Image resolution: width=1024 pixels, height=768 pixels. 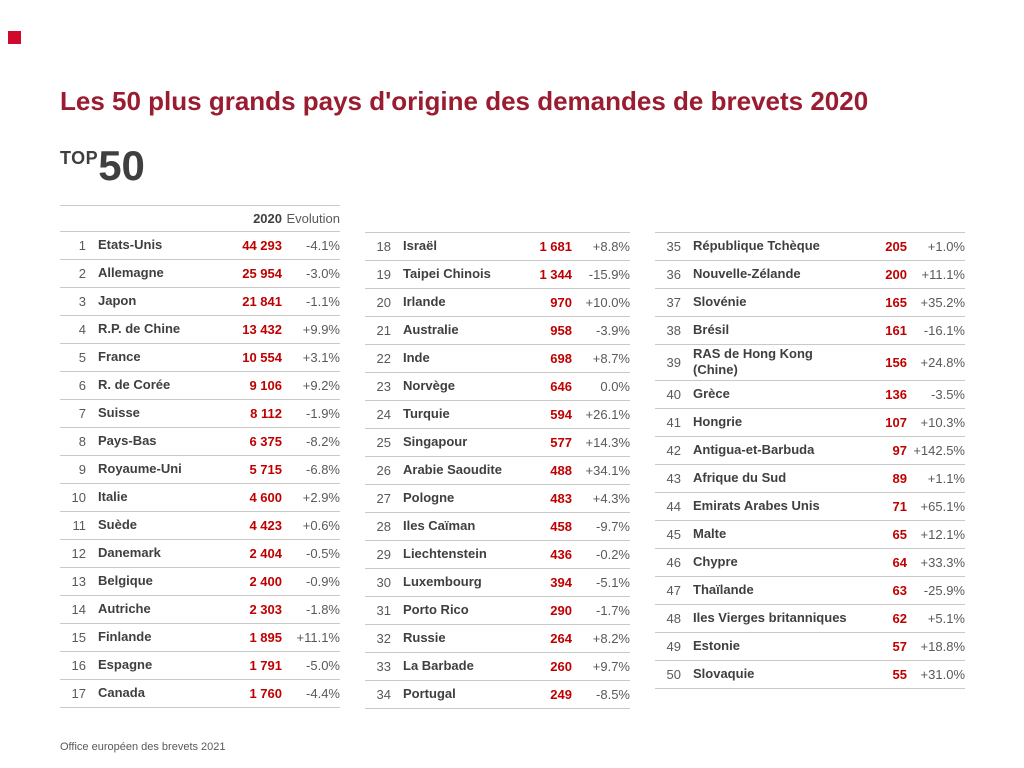 What do you see at coordinates (119, 413) in the screenshot?
I see `country-name: Suisse` at bounding box center [119, 413].